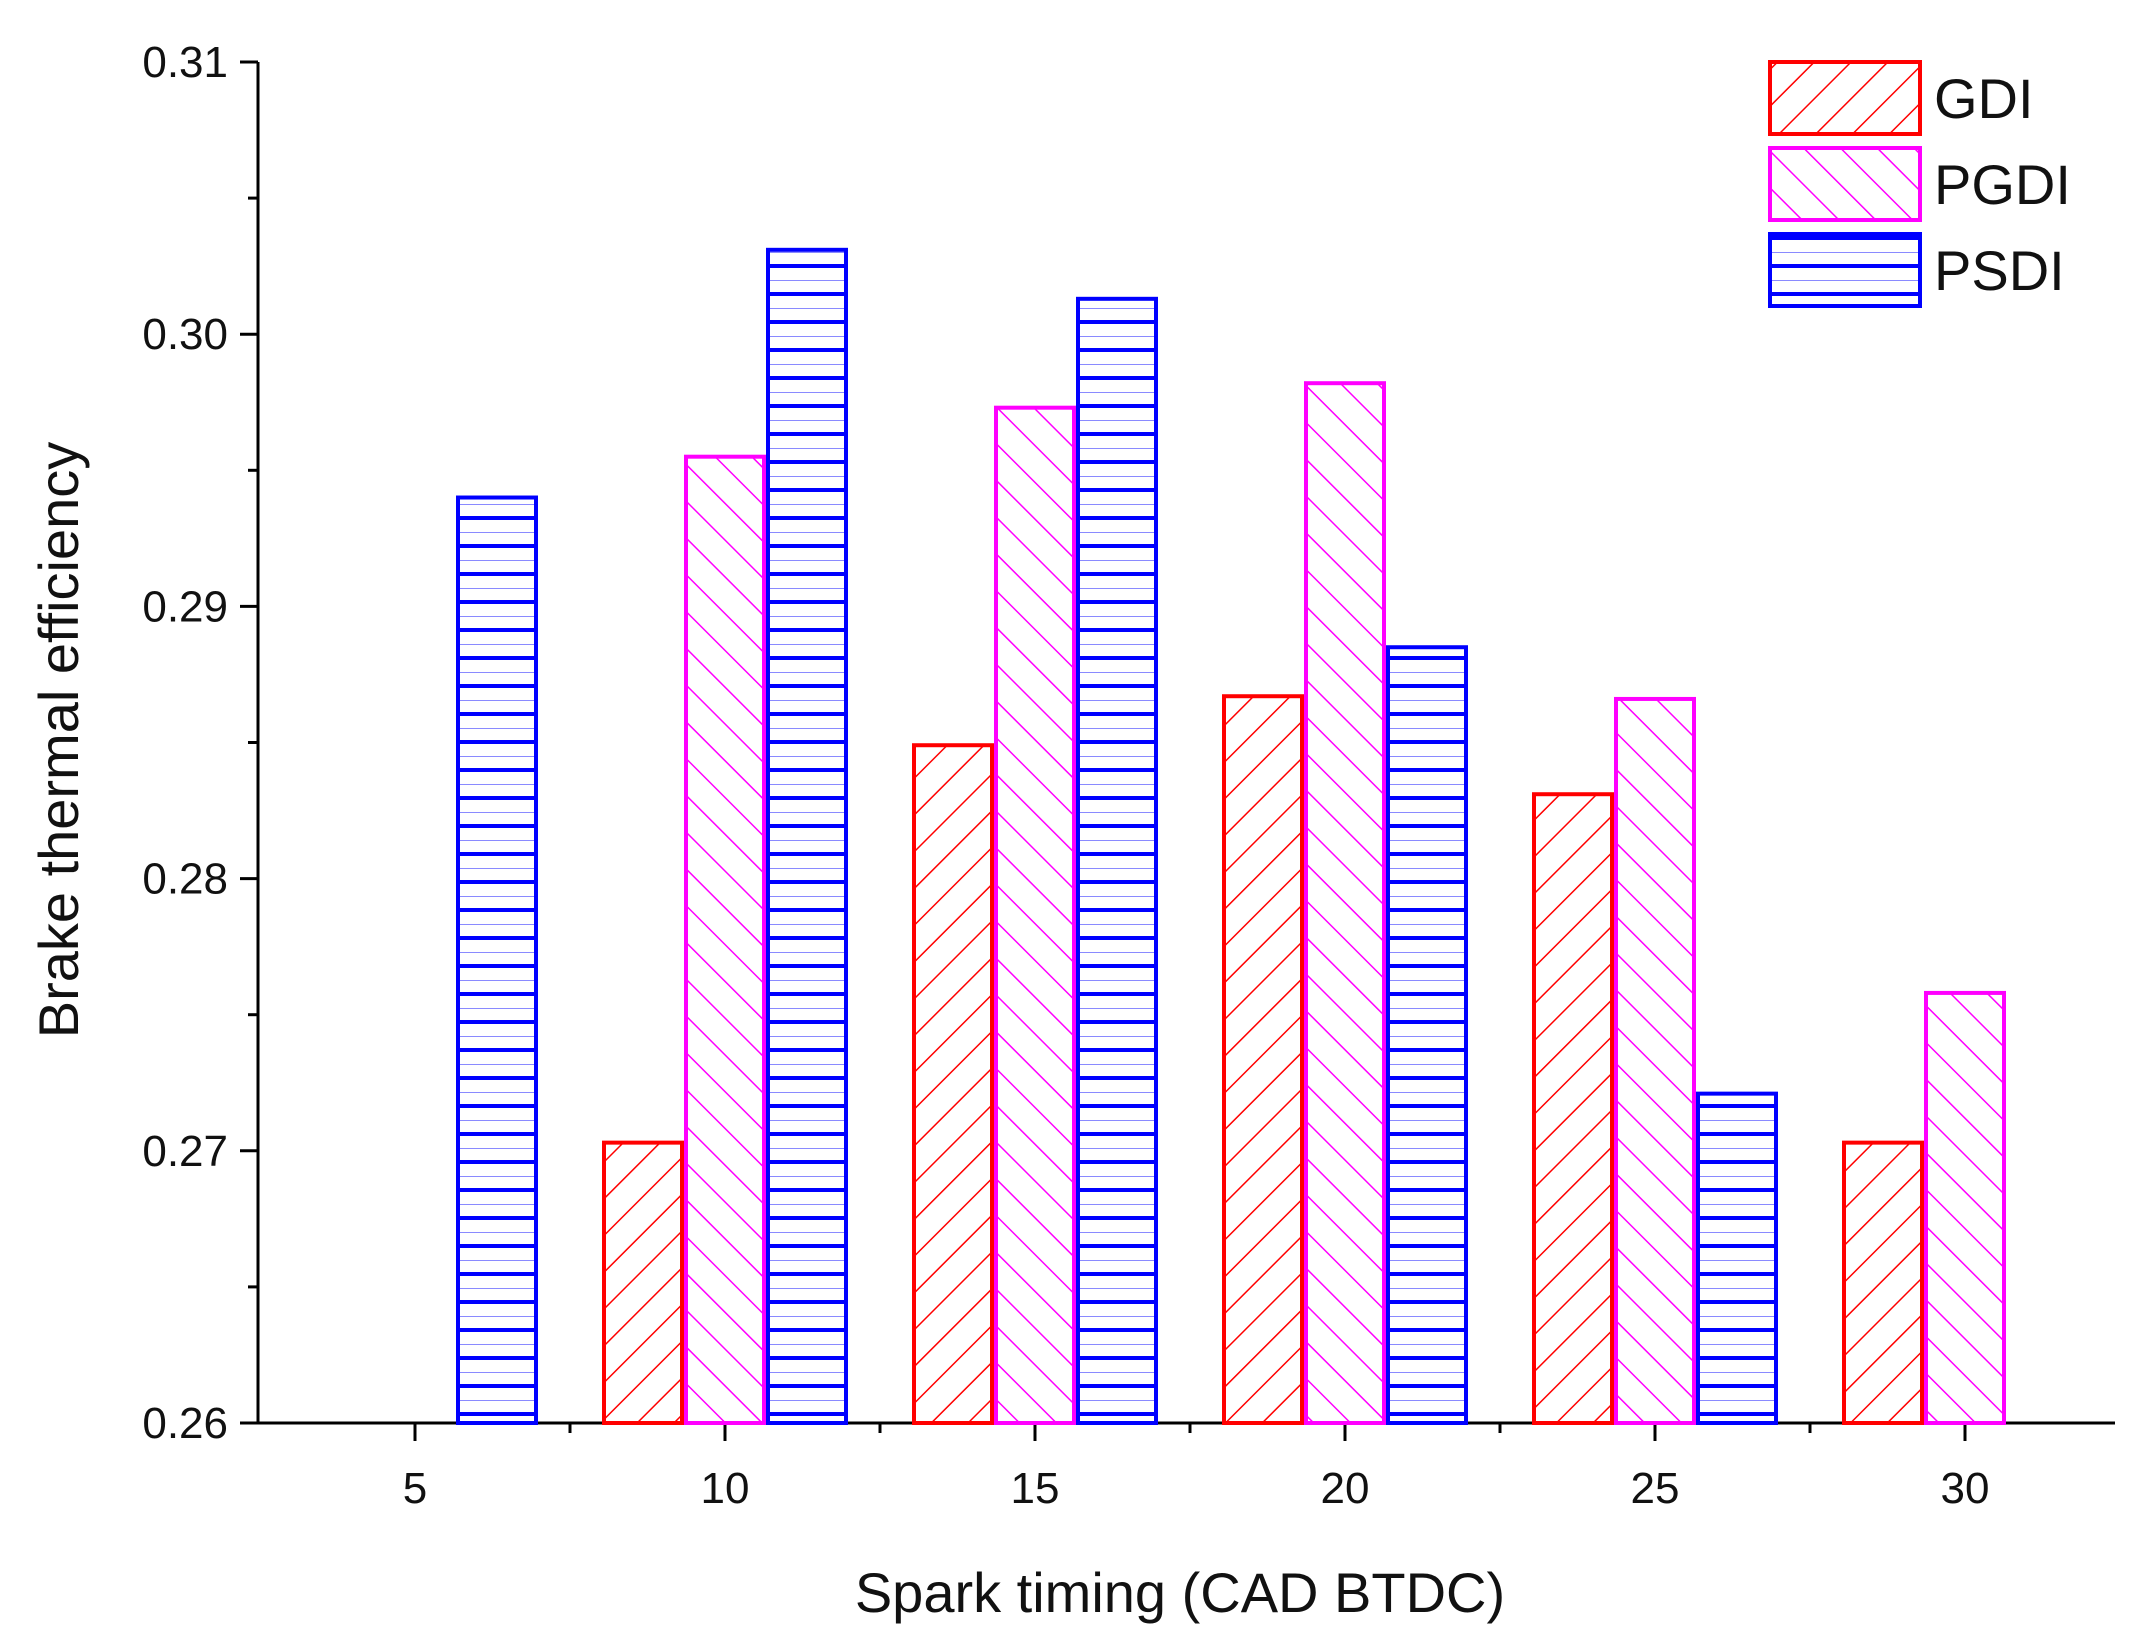  I want to click on x-tick-label: 15, so click(1035, 1488).